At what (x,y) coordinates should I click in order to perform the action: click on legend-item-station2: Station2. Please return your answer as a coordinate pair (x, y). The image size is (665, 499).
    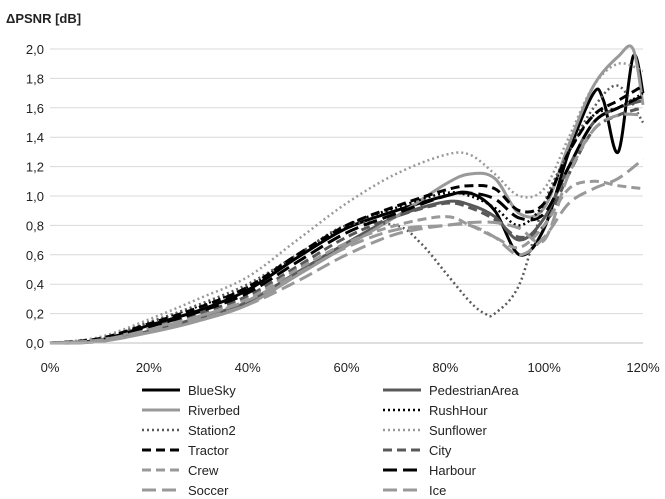
    Looking at the image, I should click on (189, 430).